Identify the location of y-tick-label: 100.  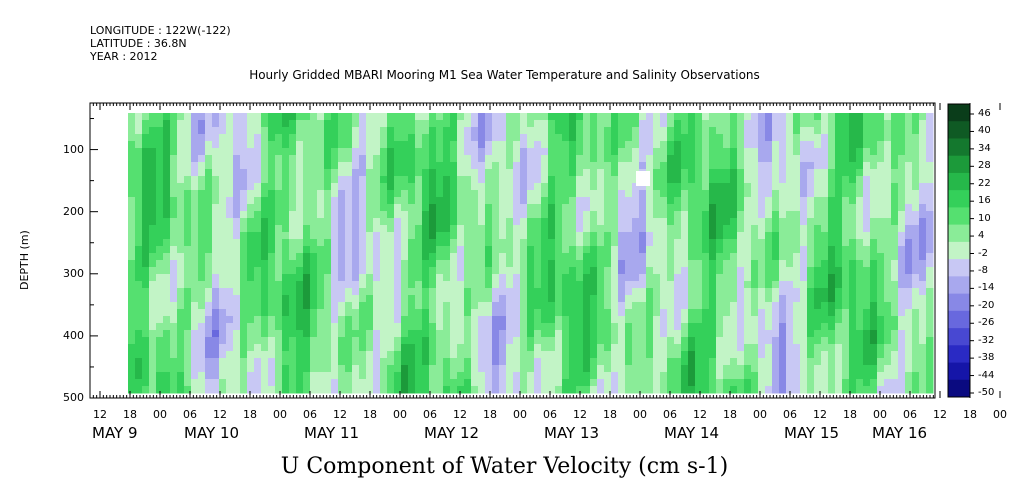
(73, 149).